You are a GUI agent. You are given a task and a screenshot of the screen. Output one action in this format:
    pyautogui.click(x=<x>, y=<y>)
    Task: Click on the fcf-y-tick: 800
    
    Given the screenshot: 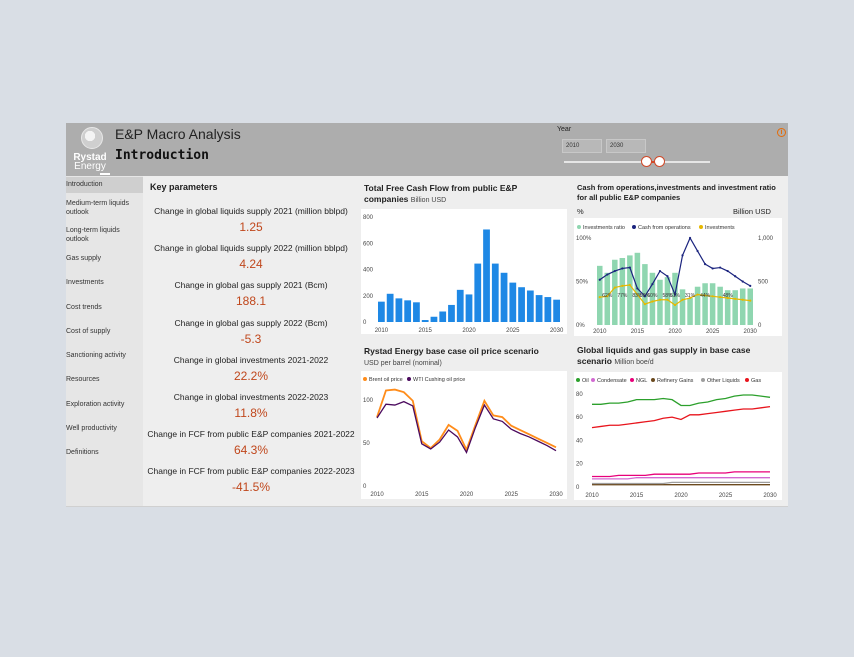 What is the action you would take?
    pyautogui.click(x=368, y=218)
    